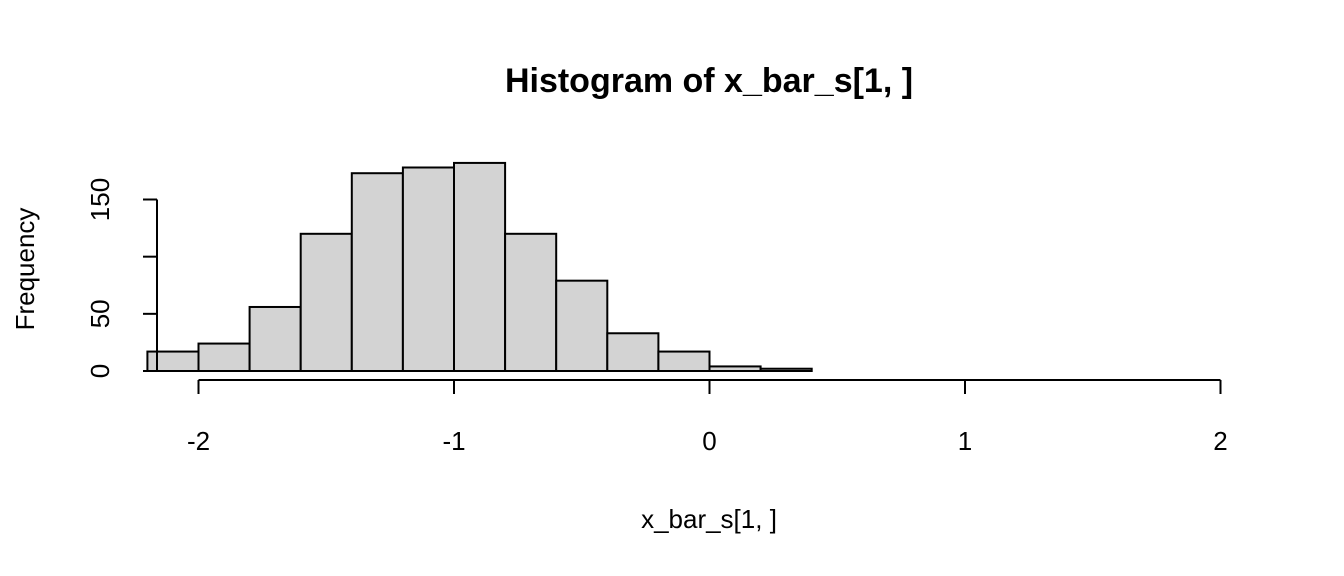 The width and height of the screenshot is (1344, 576). What do you see at coordinates (121, 278) in the screenshot?
I see `y-axis: 0 50 150` at bounding box center [121, 278].